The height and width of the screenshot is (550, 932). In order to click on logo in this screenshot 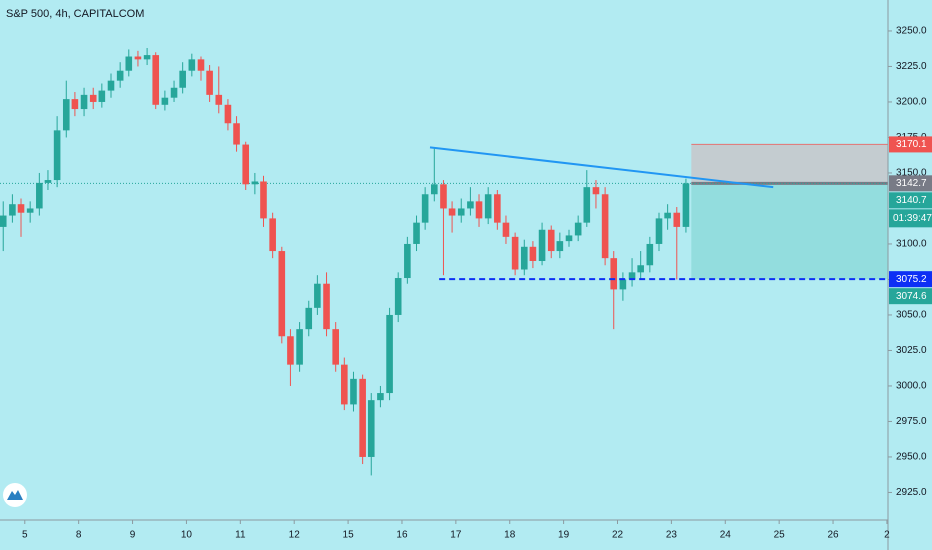, I will do `click(15, 495)`.